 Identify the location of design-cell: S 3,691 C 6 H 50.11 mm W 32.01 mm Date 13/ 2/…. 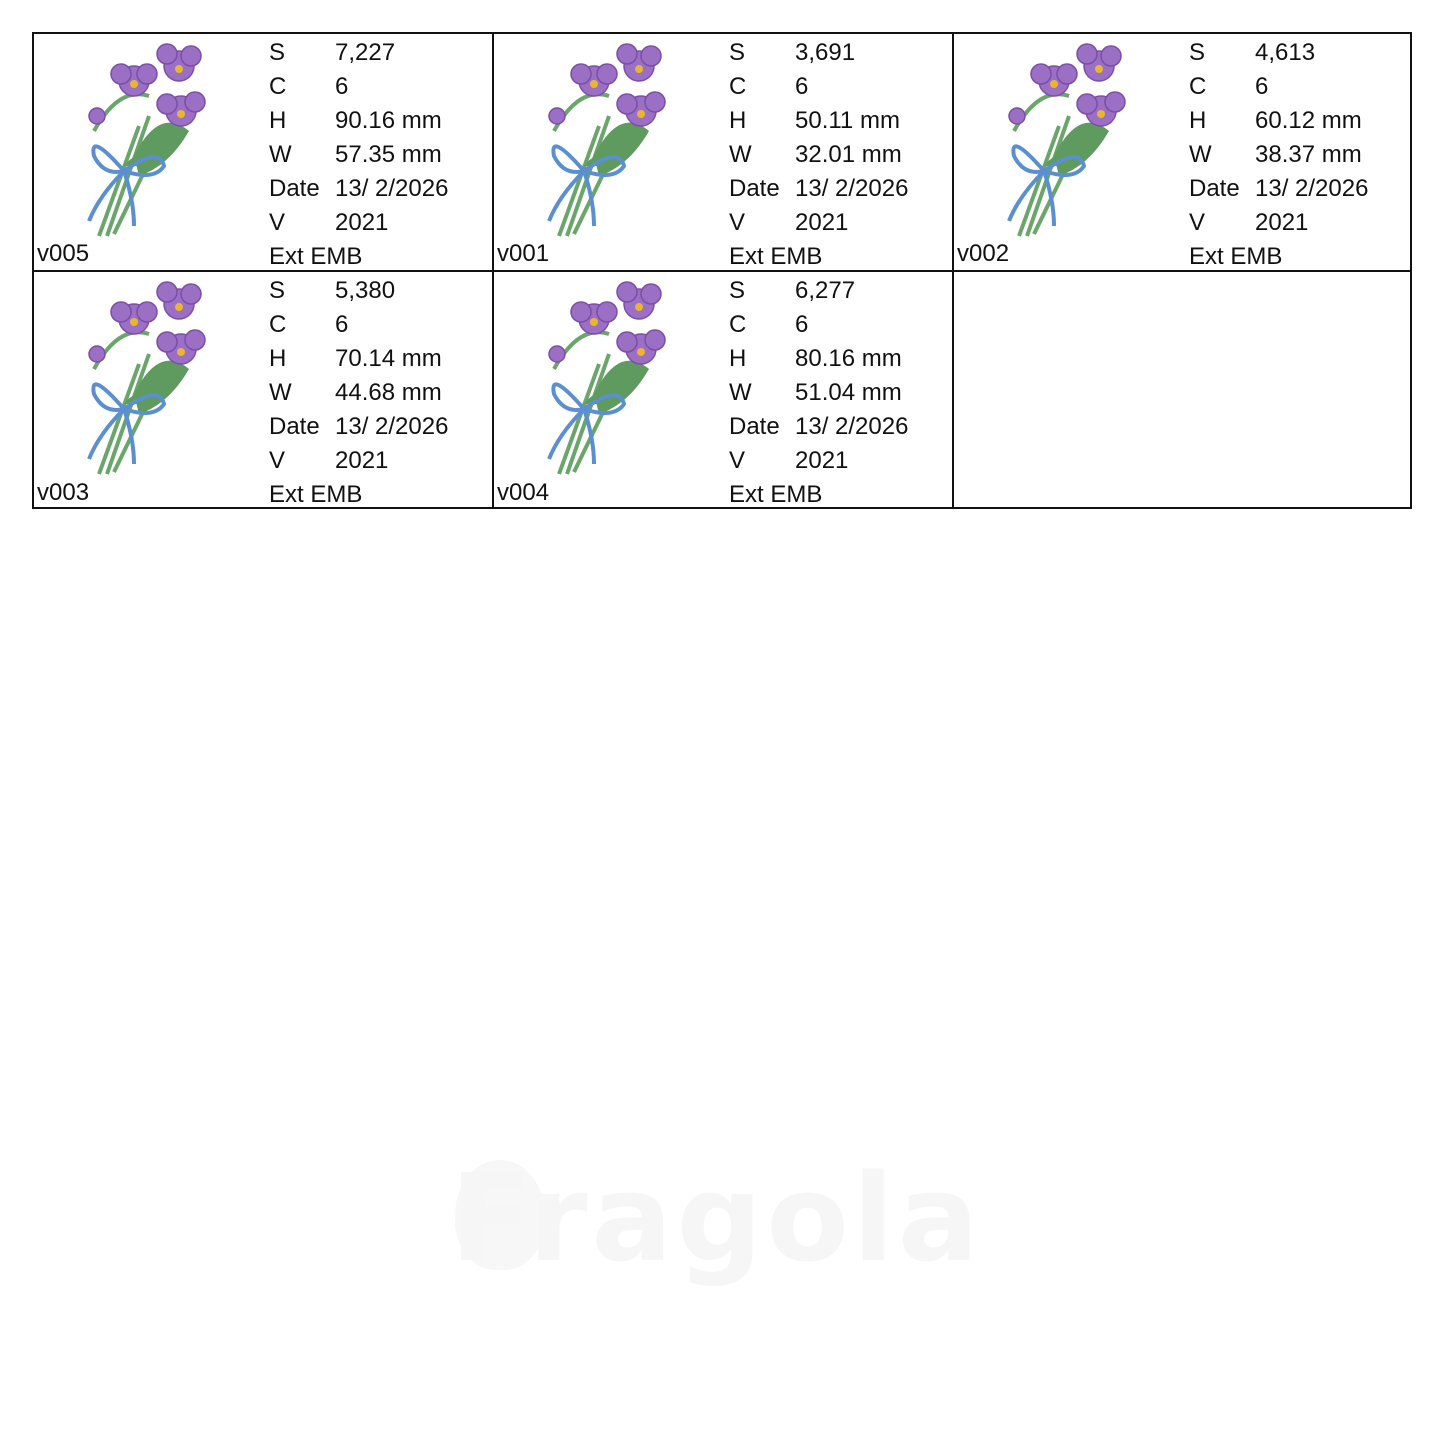
(724, 153).